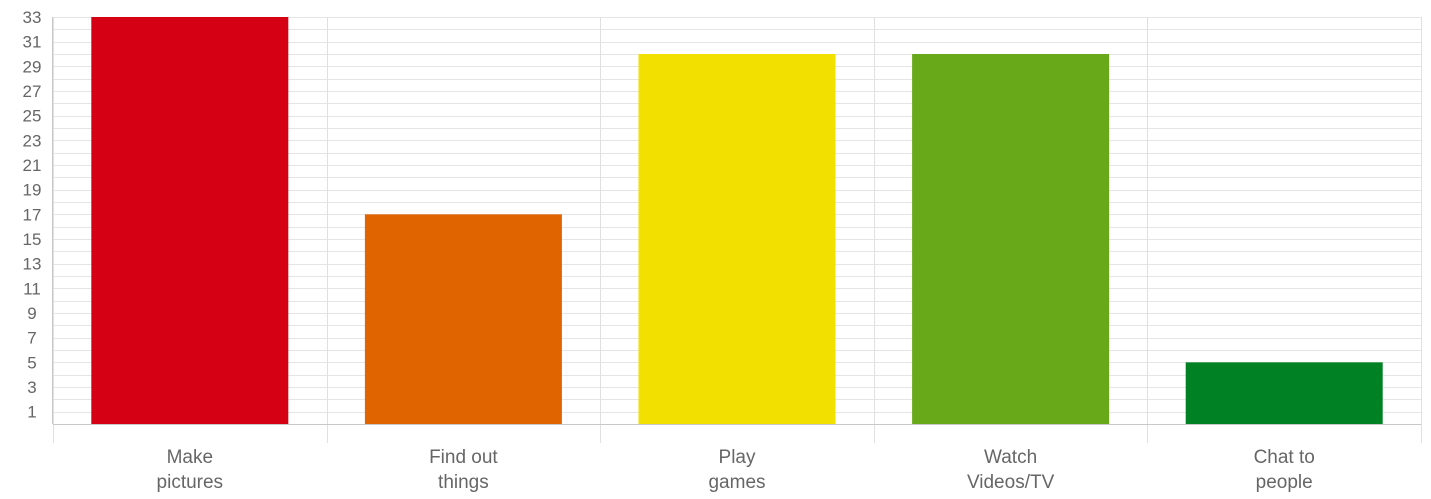  I want to click on y-tick-label: 15, so click(32, 239).